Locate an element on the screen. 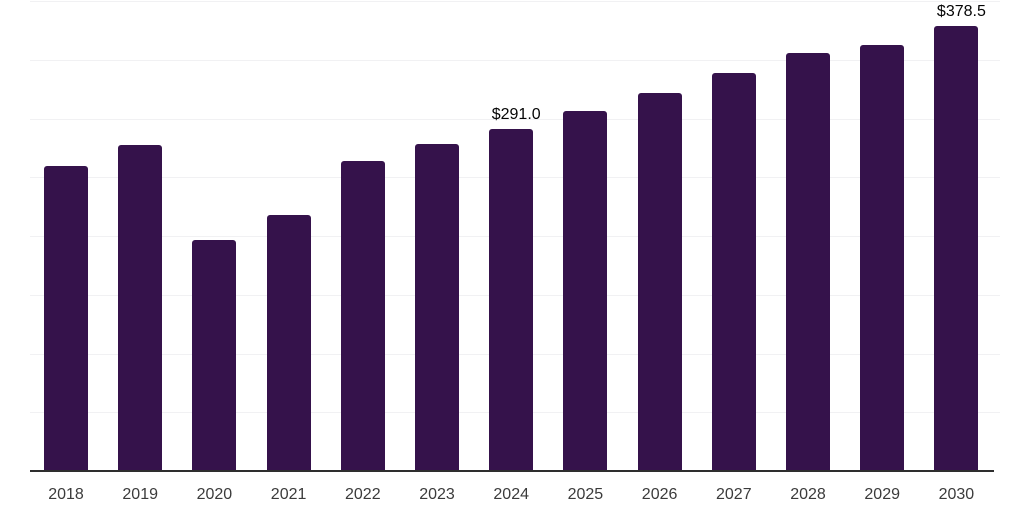 This screenshot has height=512, width=1024. bar-2030 is located at coordinates (956, 248).